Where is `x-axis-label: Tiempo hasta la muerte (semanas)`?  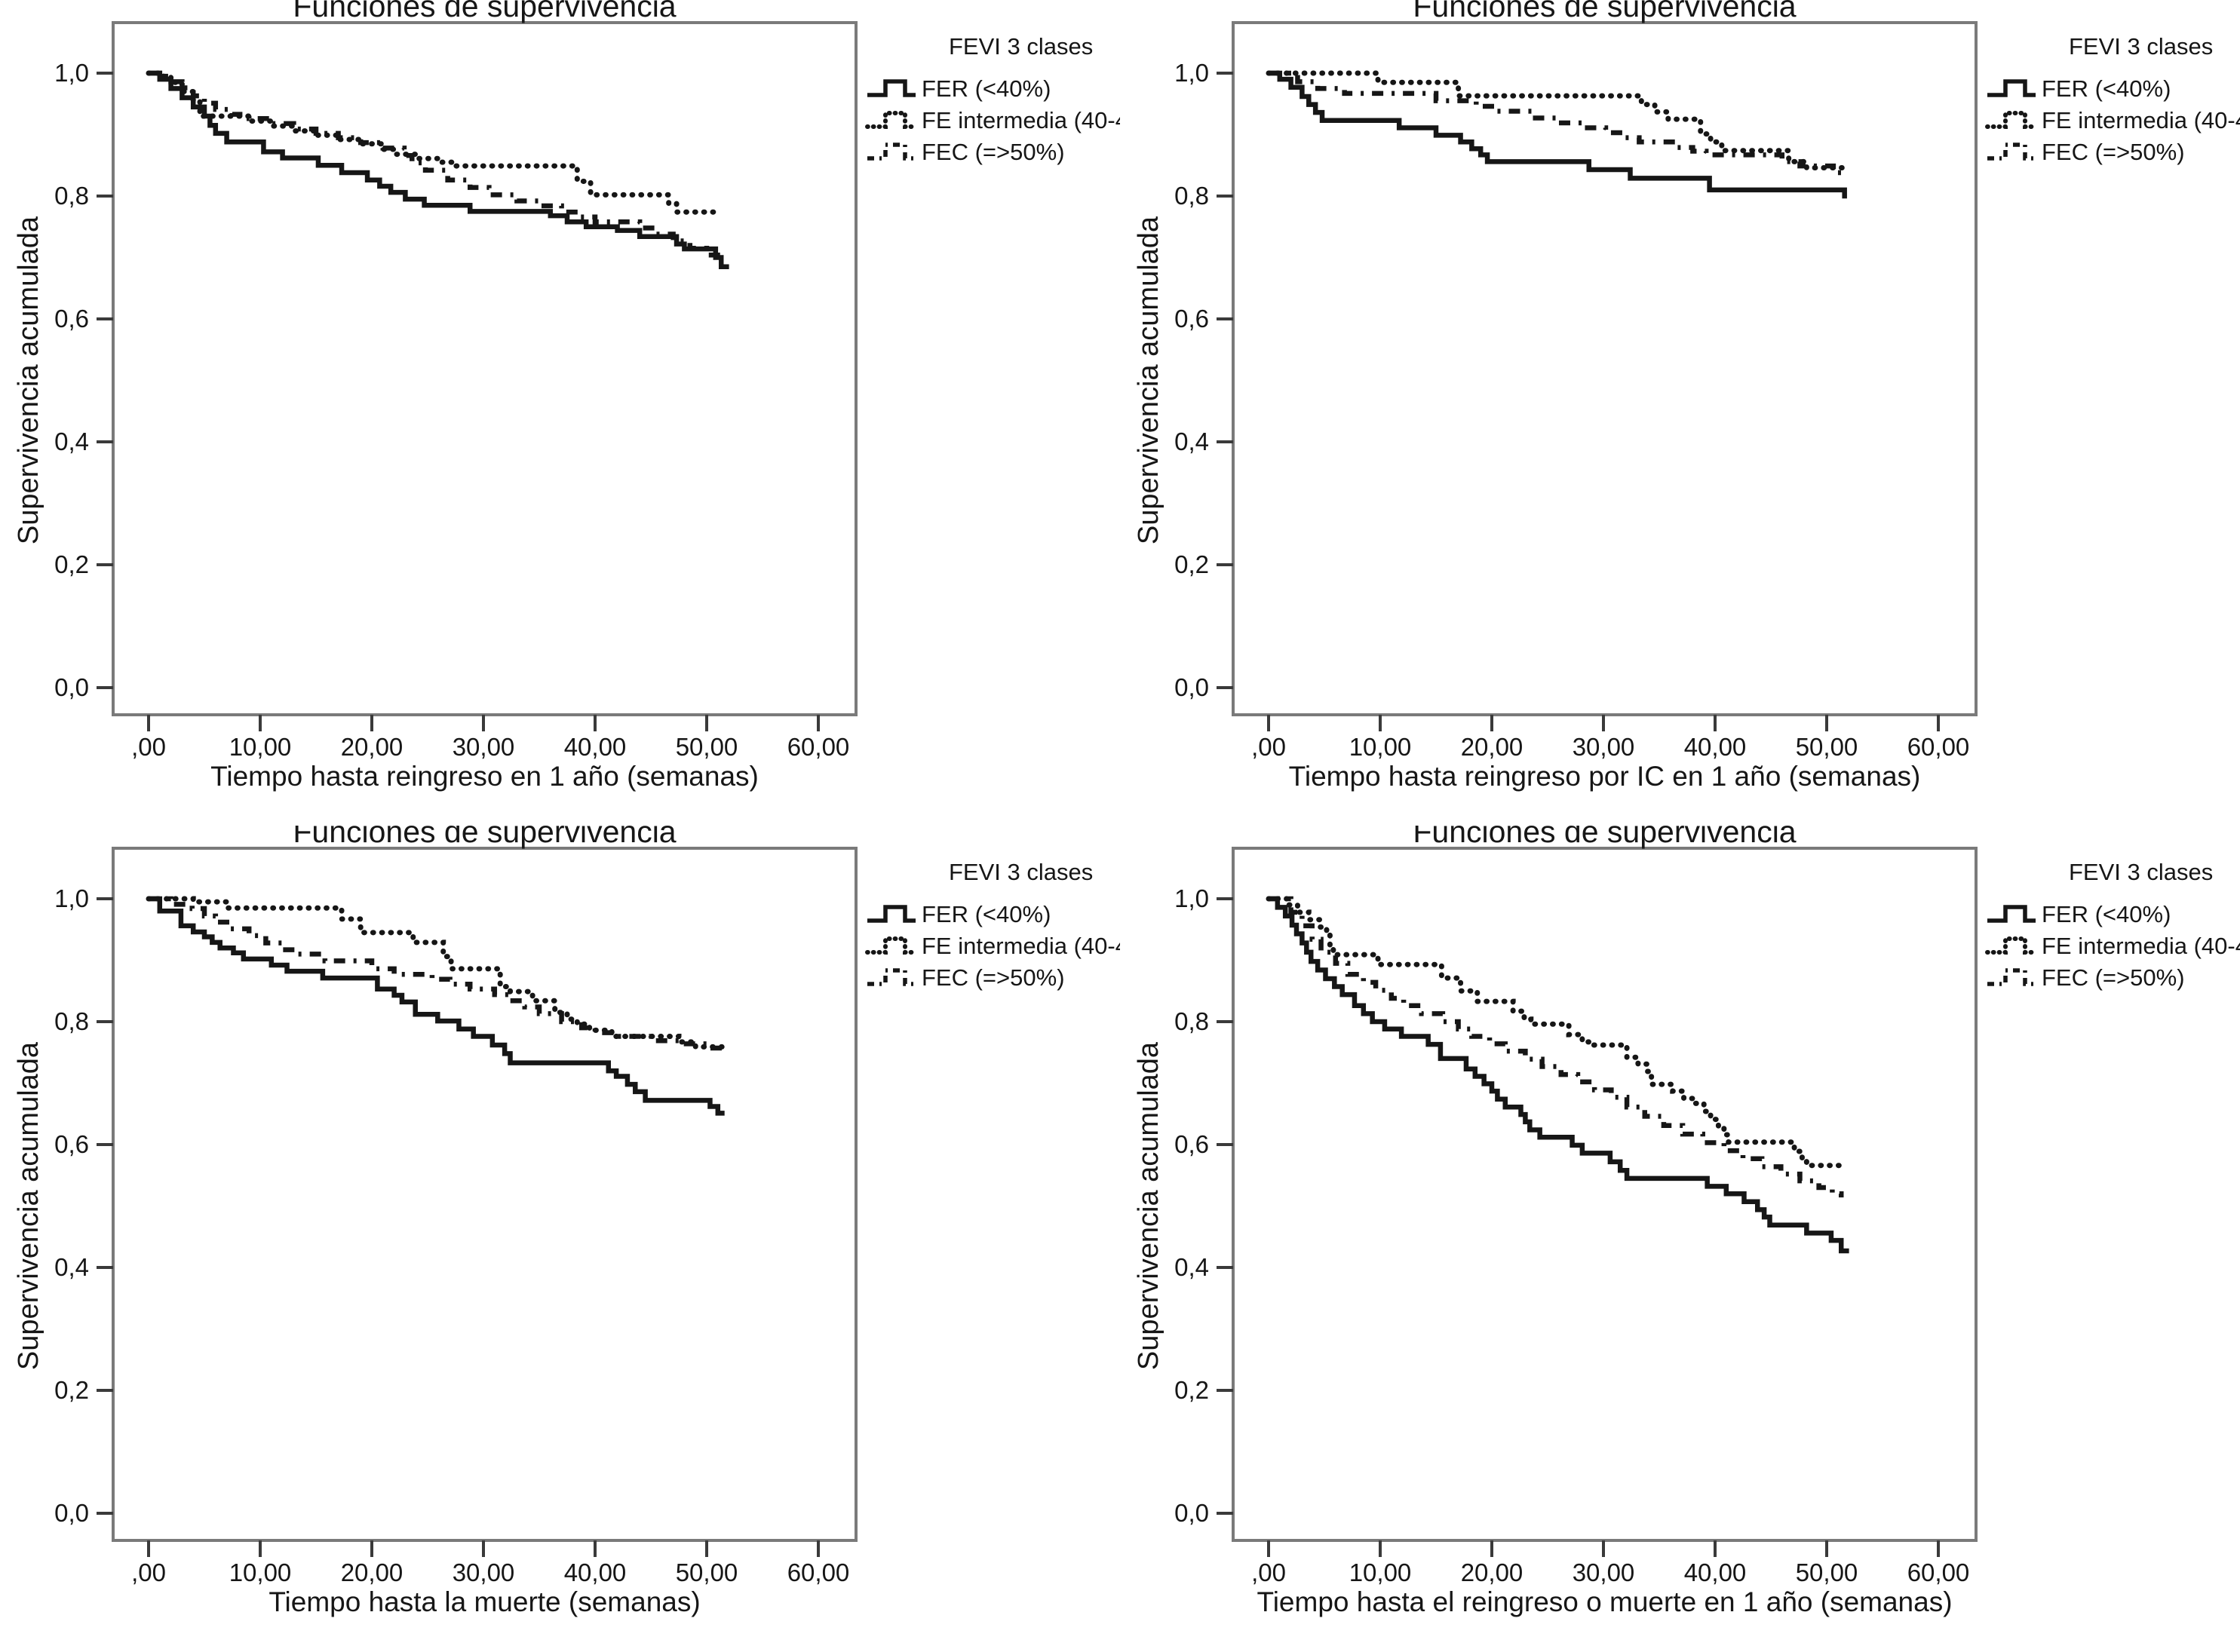
x-axis-label: Tiempo hasta la muerte (semanas) is located at coordinates (484, 1602).